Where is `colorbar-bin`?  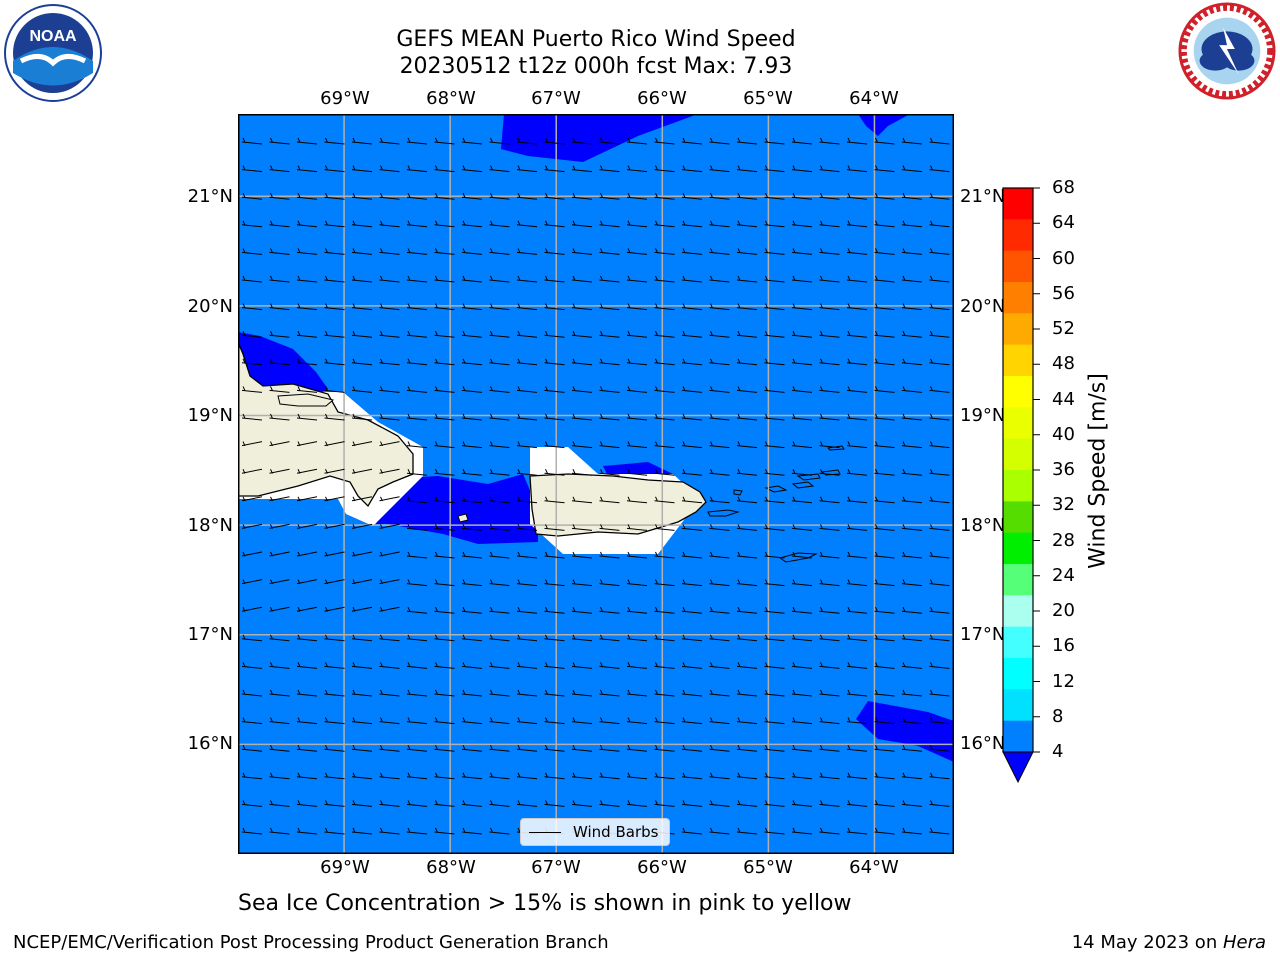
colorbar-bin is located at coordinates (1018, 423).